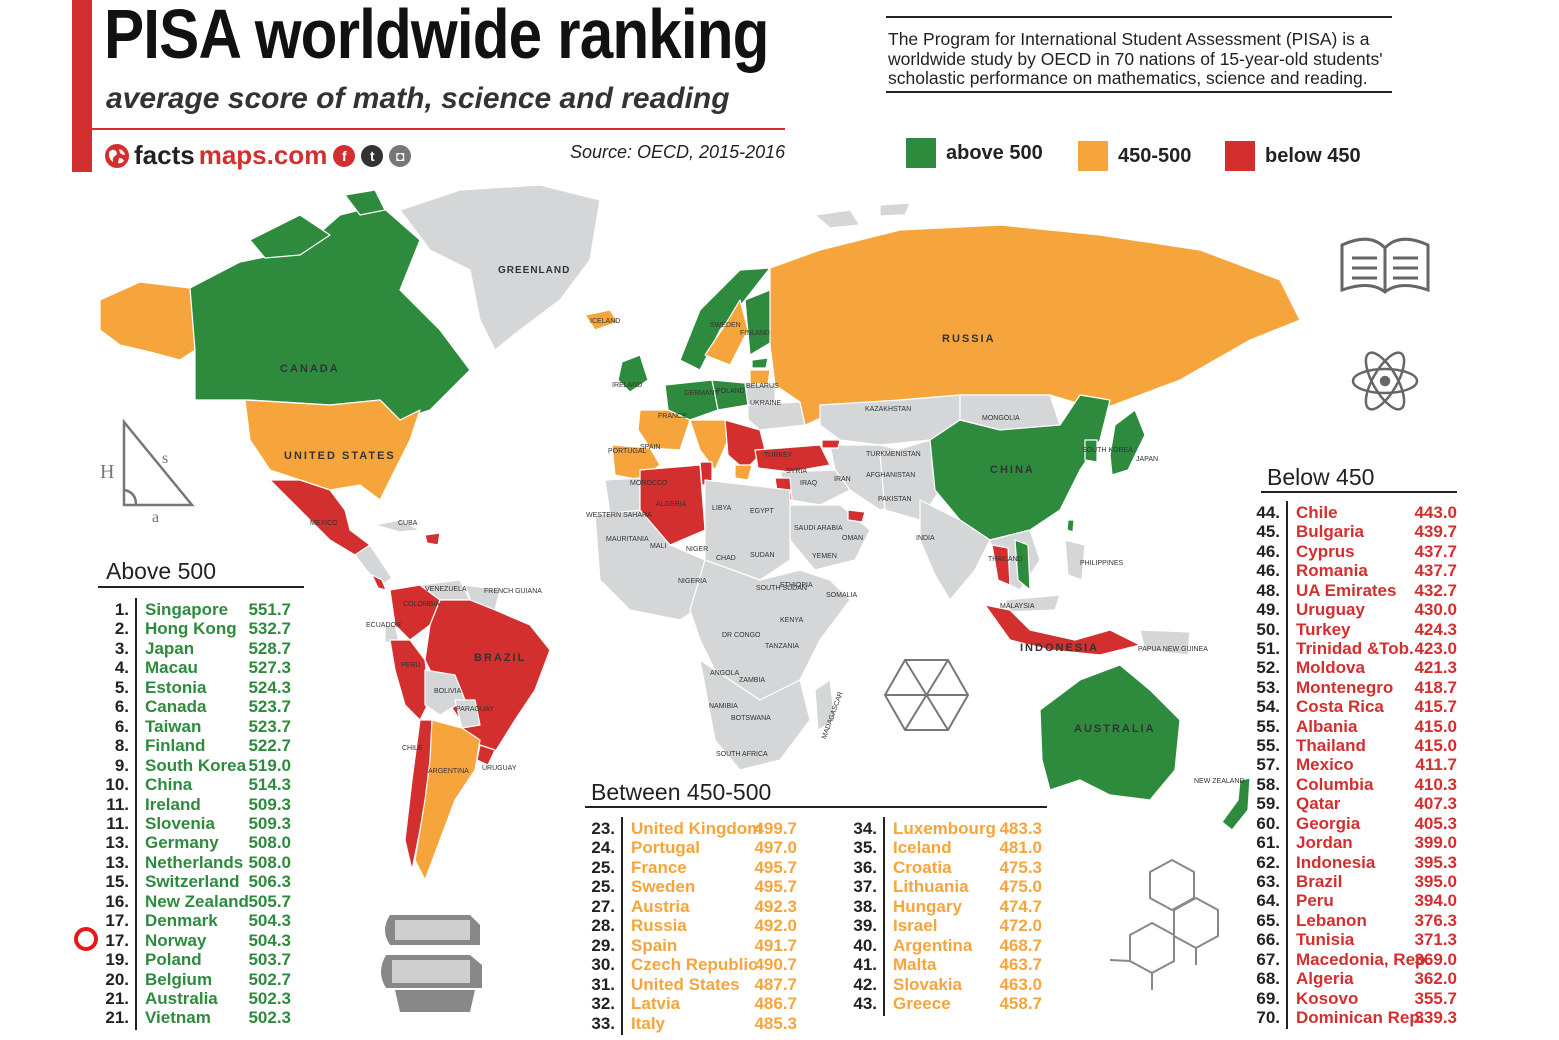  Describe the element at coordinates (778, 455) in the screenshot. I see `map-label-turkey: TURKEY` at that location.